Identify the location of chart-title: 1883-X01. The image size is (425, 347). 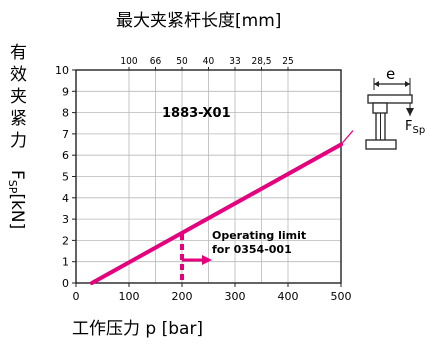
(196, 113).